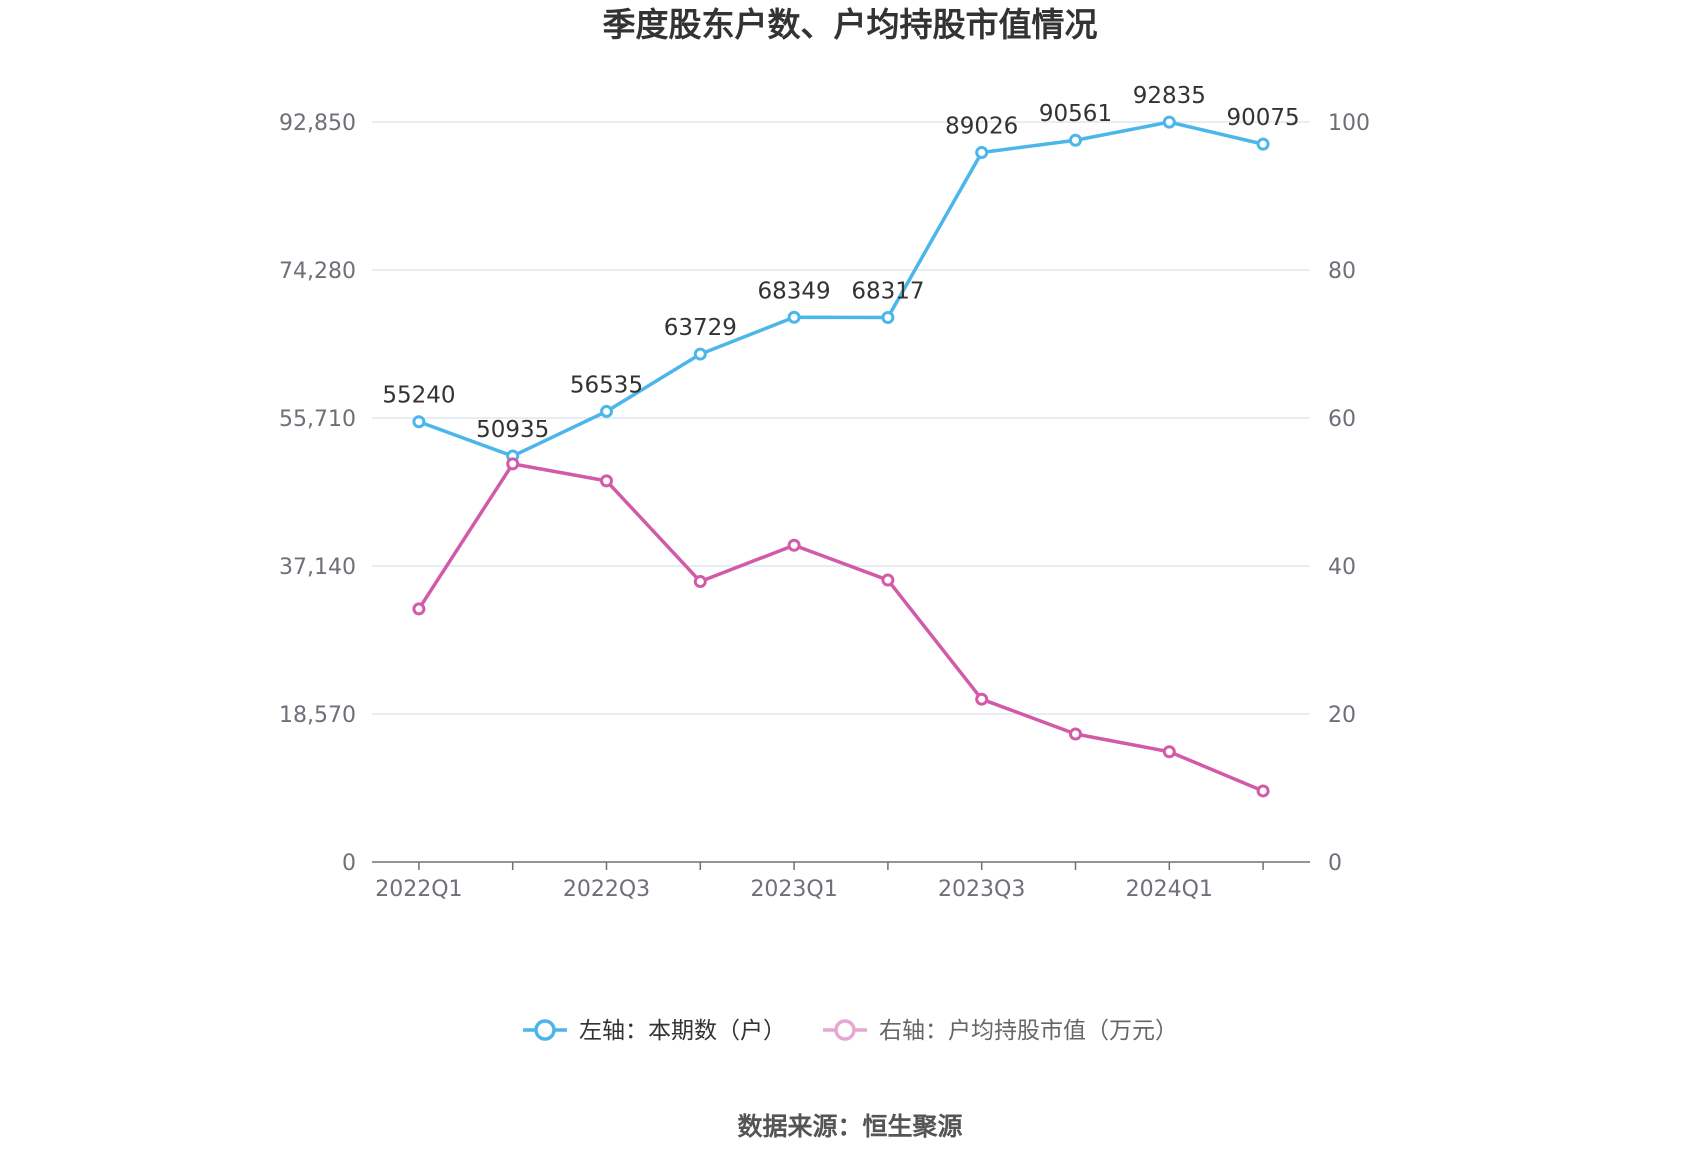 The width and height of the screenshot is (1700, 1150). Describe the element at coordinates (981, 126) in the screenshot. I see `data-label: 89026` at that location.